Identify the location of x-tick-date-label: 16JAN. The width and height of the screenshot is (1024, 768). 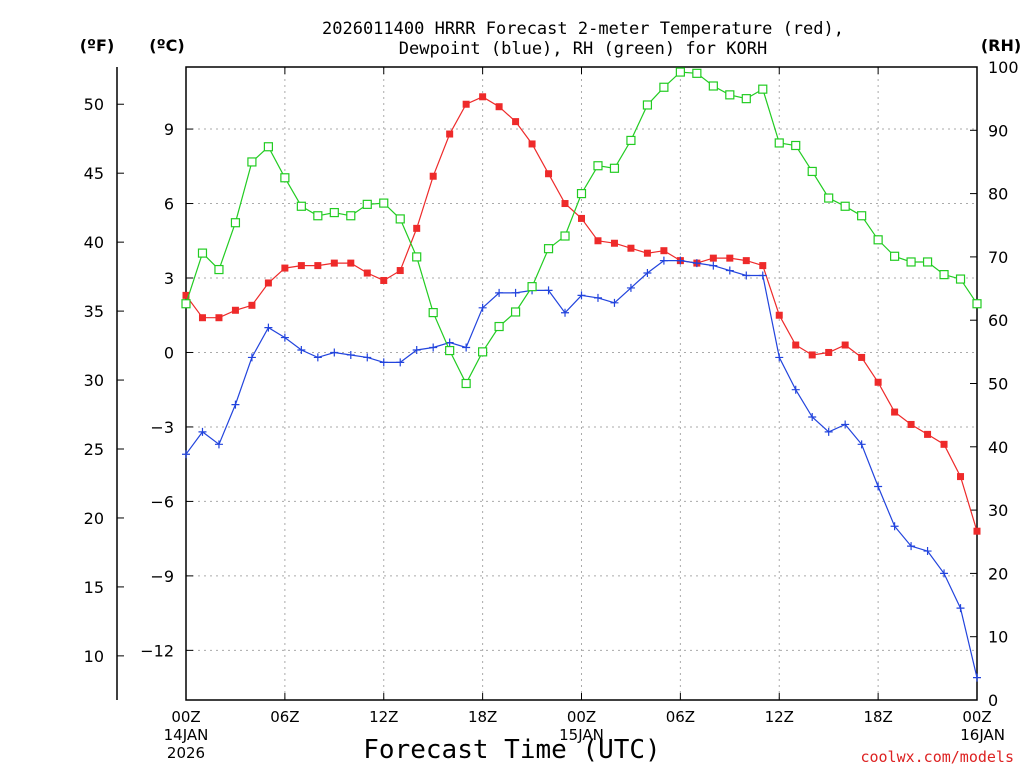
(982, 735).